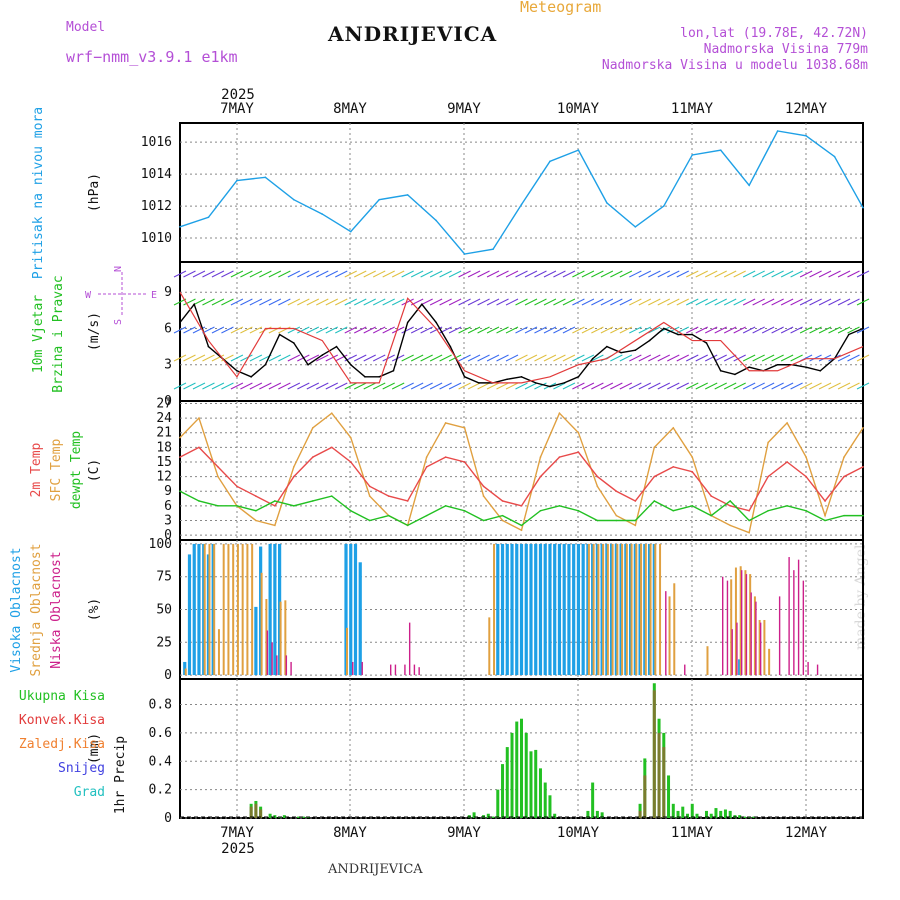  What do you see at coordinates (238, 849) in the screenshot?
I see `year-label-bottom: 2025` at bounding box center [238, 849].